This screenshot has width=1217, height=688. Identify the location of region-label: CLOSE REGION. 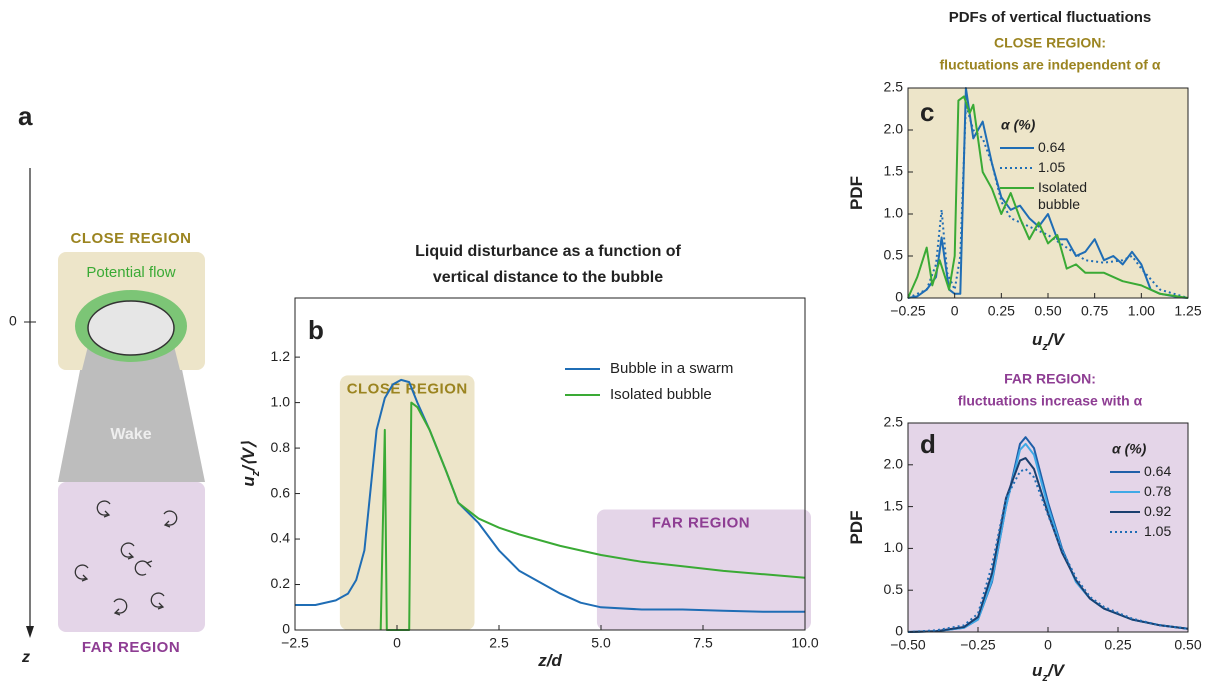
(407, 388).